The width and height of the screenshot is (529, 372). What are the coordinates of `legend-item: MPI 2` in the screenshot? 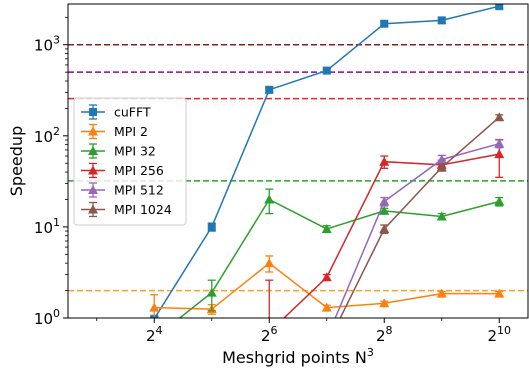 It's located at (114, 131).